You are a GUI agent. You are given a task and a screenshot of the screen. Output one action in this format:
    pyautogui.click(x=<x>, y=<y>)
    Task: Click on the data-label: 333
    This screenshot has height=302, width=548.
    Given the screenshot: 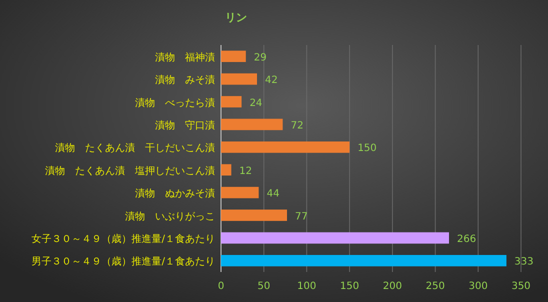 What is the action you would take?
    pyautogui.click(x=524, y=262)
    